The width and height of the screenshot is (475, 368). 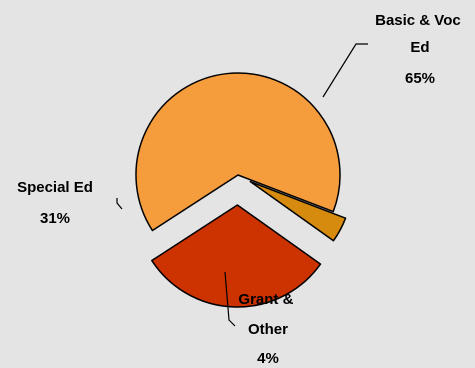 What do you see at coordinates (298, 211) in the screenshot?
I see `slice-grant-other` at bounding box center [298, 211].